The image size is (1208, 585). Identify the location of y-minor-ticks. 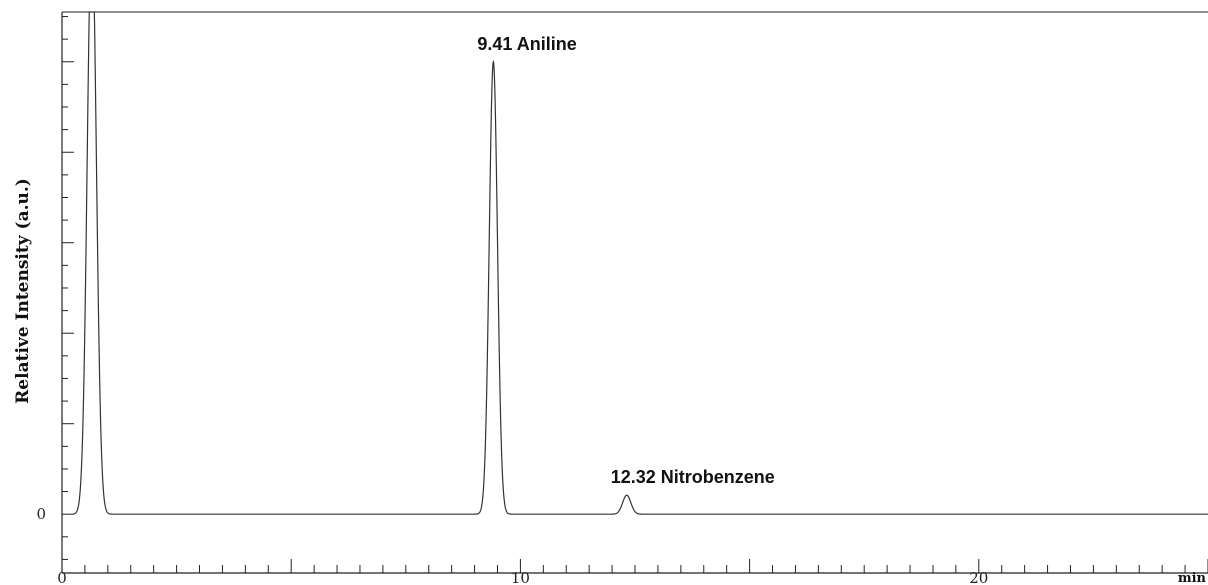
(68, 288).